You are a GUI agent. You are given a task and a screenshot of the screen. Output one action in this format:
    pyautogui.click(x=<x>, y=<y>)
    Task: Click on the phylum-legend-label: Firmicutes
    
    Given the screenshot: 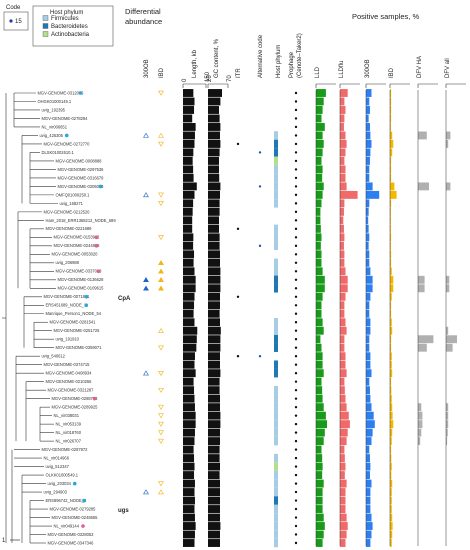 What is the action you would take?
    pyautogui.click(x=65, y=19)
    